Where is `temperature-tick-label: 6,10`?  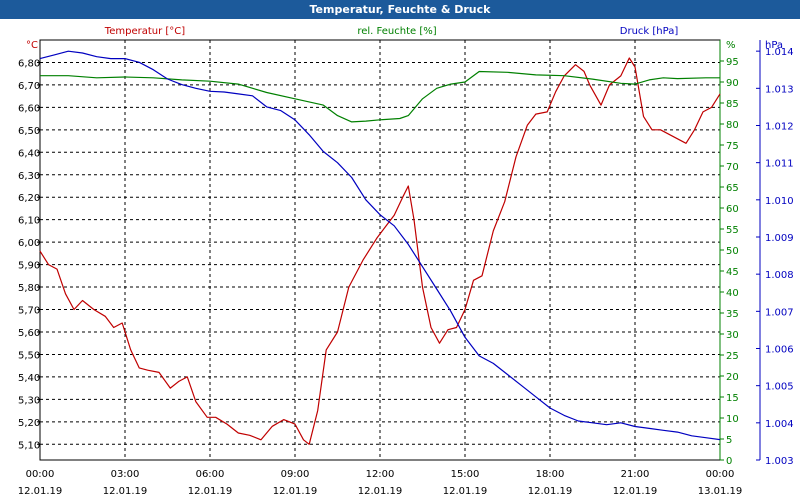 temperature-tick-label: 6,10 is located at coordinates (29, 221).